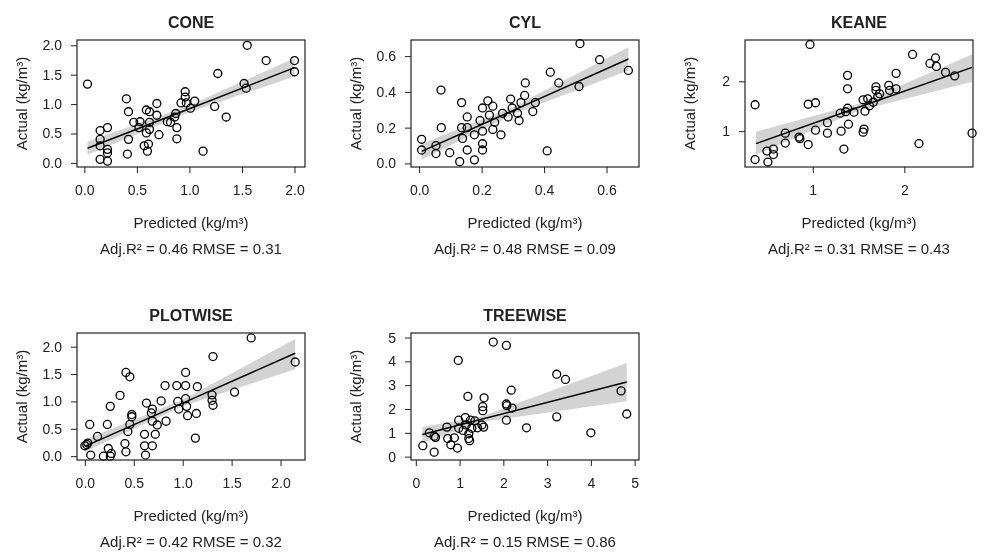 Image resolution: width=1003 pixels, height=558 pixels. Describe the element at coordinates (392, 385) in the screenshot. I see `y-tick-label: 3` at that location.